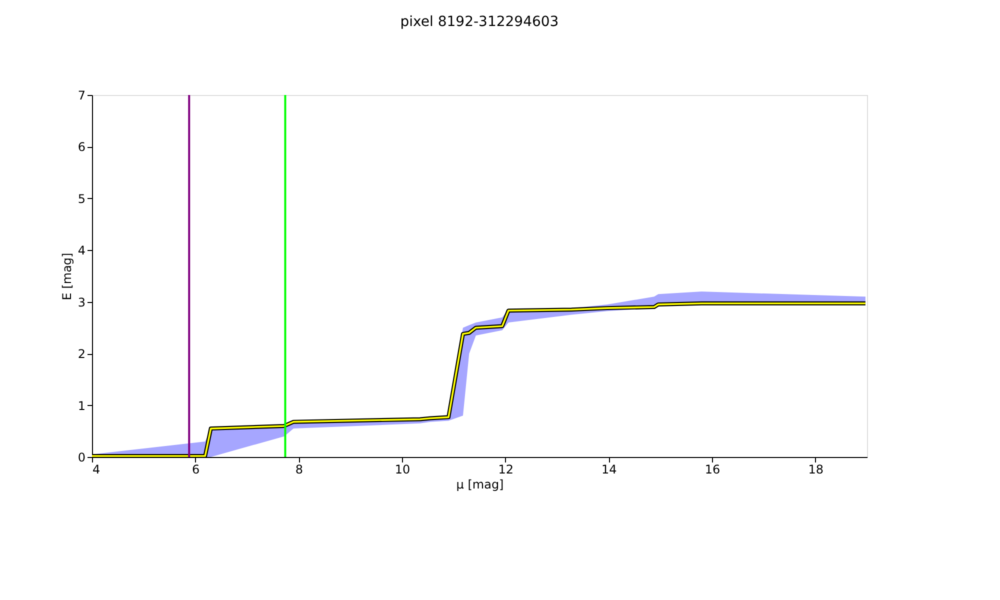  Describe the element at coordinates (82, 457) in the screenshot. I see `y-tick-label: 0` at that location.